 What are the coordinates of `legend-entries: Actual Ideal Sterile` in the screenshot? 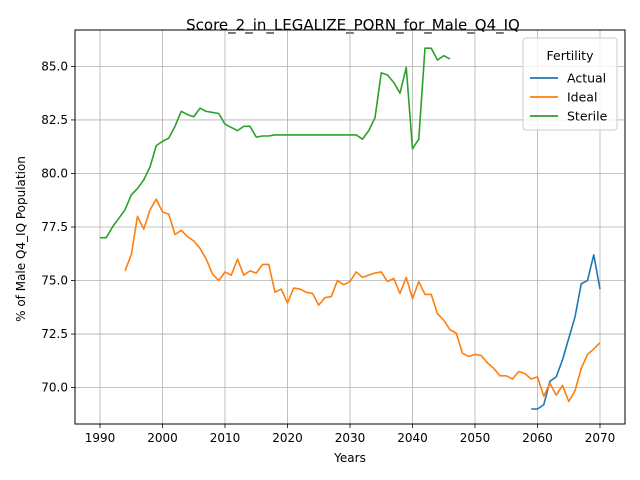 It's located at (569, 97).